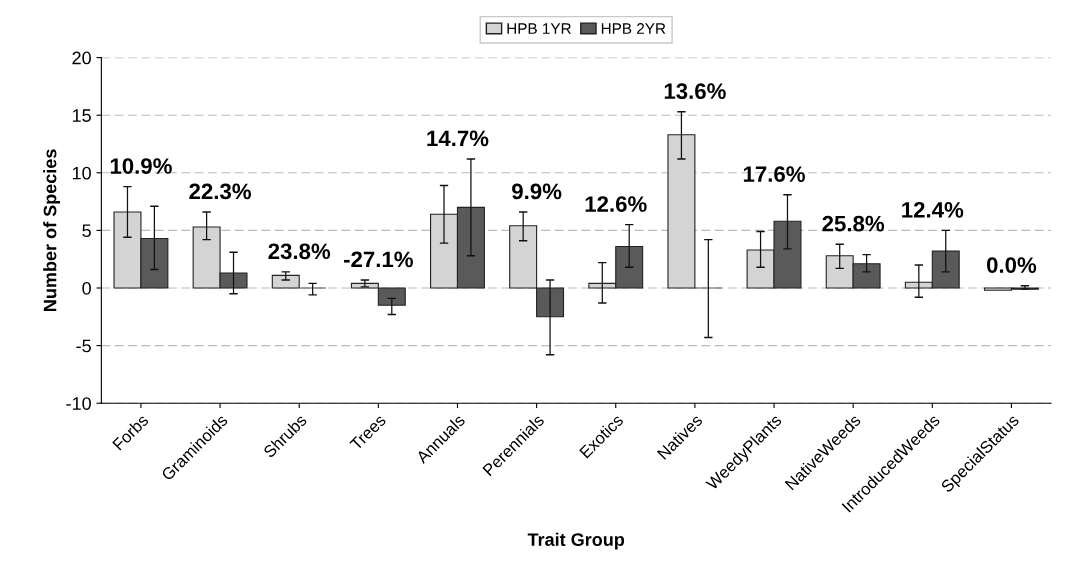 The image size is (1067, 576). Describe the element at coordinates (378, 259) in the screenshot. I see `annotation: -27.1%` at that location.